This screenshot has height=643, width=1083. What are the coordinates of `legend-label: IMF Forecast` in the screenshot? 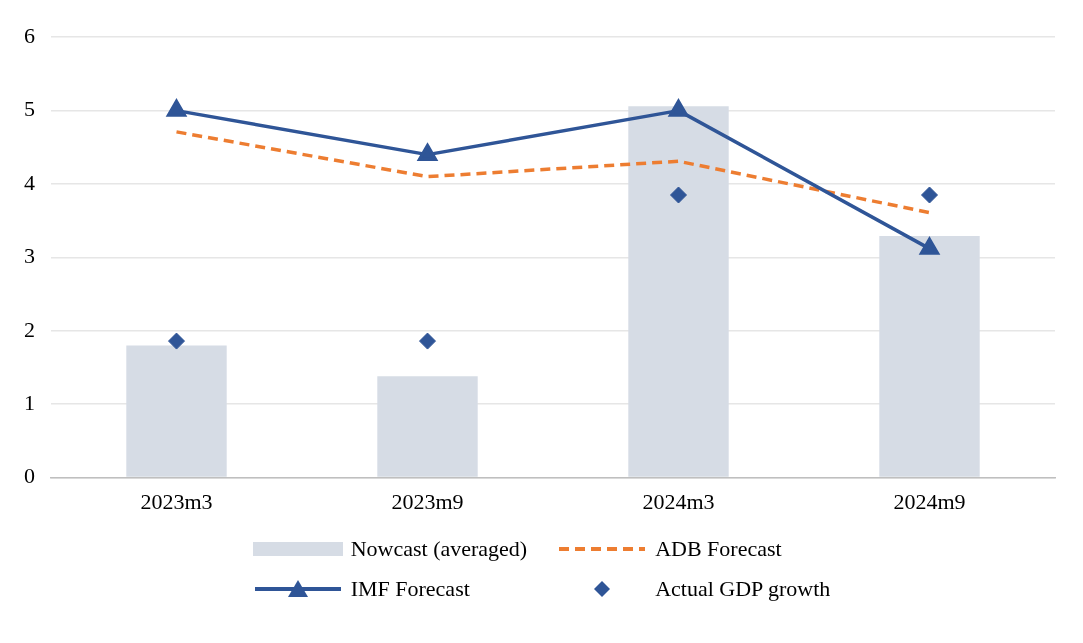 It's located at (410, 589).